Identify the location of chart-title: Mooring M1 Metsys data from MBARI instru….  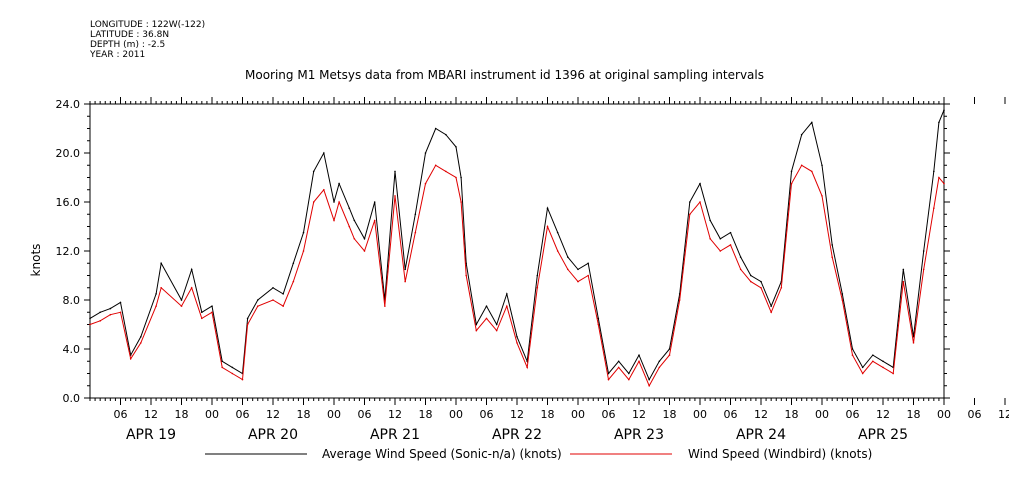
(504, 75).